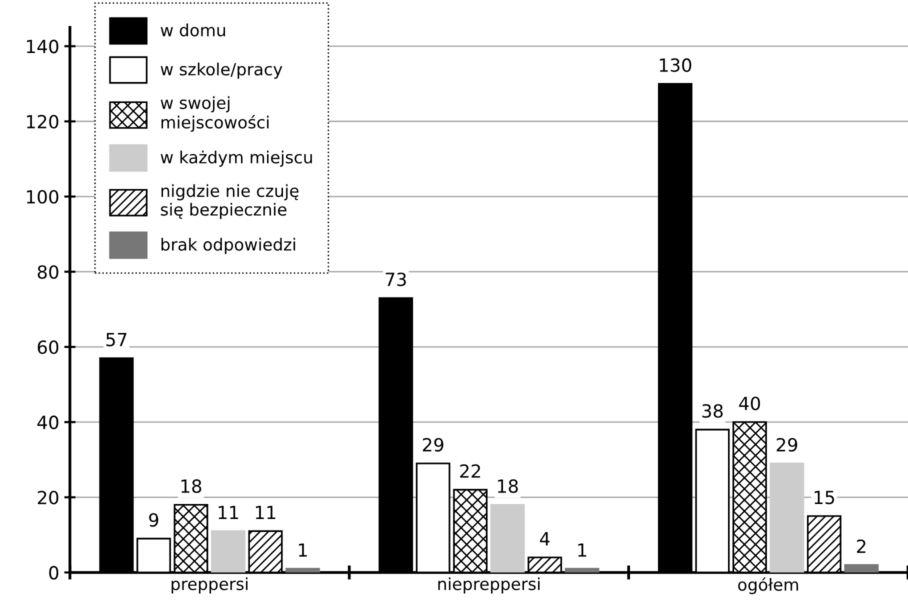 The height and width of the screenshot is (609, 908). I want to click on legend-label: w swojej miejscowości, so click(214, 114).